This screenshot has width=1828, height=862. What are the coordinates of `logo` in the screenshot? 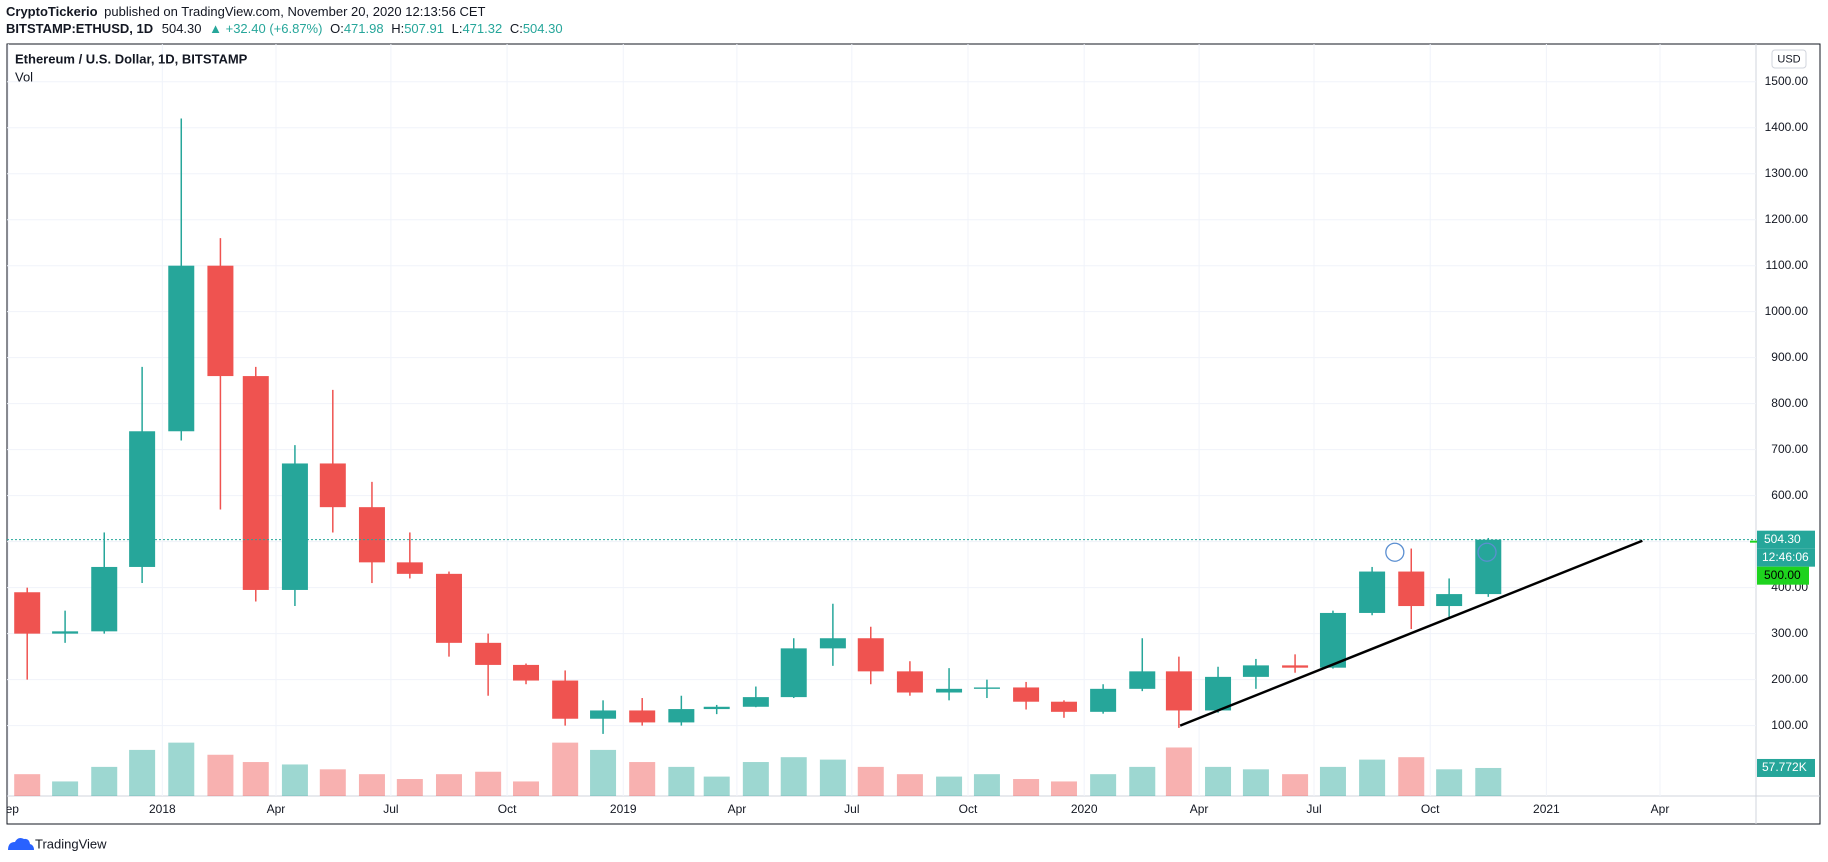 It's located at (21, 844).